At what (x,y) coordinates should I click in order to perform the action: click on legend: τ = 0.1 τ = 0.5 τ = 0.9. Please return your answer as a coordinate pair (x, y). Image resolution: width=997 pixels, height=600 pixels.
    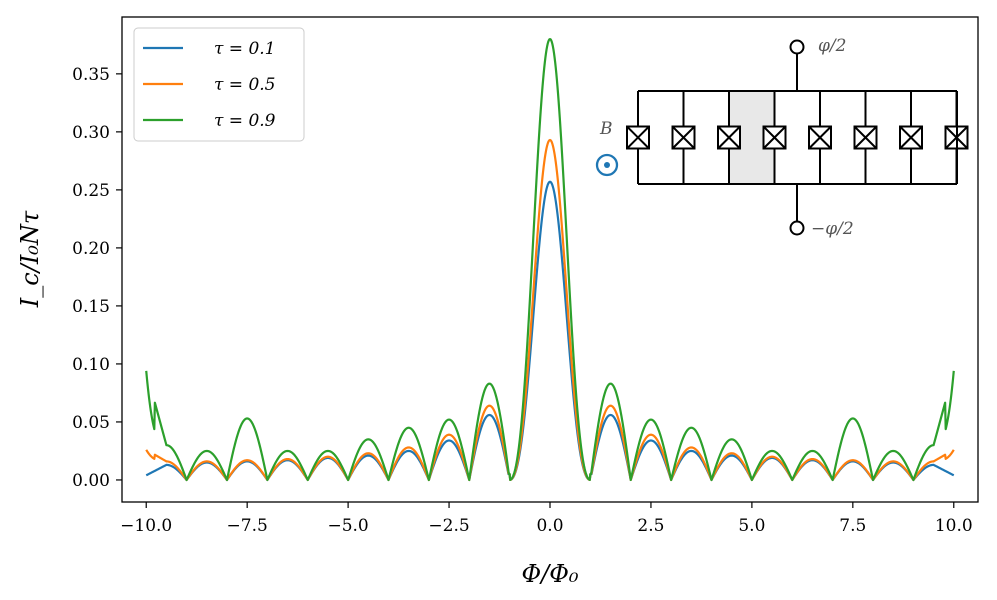
    Looking at the image, I should click on (219, 84).